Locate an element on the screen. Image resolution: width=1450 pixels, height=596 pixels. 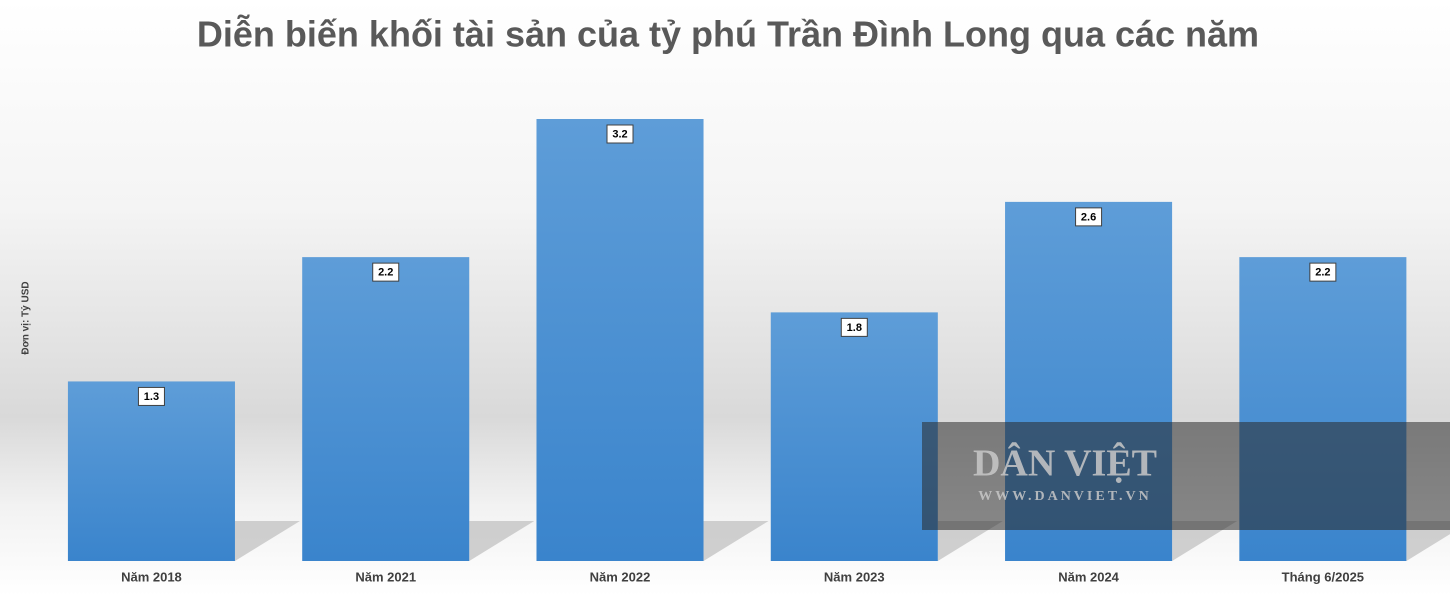
watermark-url: WWW.DANVIET.VN is located at coordinates (1064, 496).